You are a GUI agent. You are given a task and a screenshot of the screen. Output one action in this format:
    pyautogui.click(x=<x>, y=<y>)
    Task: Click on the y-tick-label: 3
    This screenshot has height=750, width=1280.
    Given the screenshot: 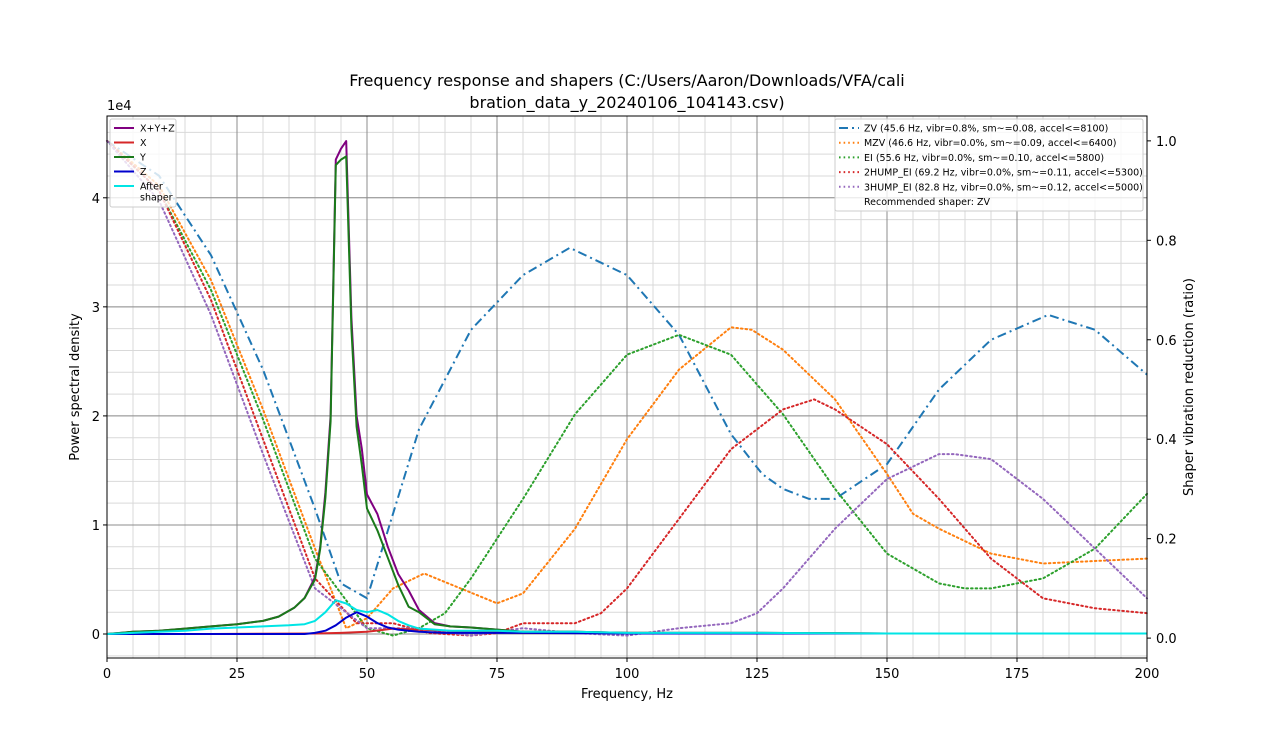 What is the action you would take?
    pyautogui.click(x=96, y=308)
    